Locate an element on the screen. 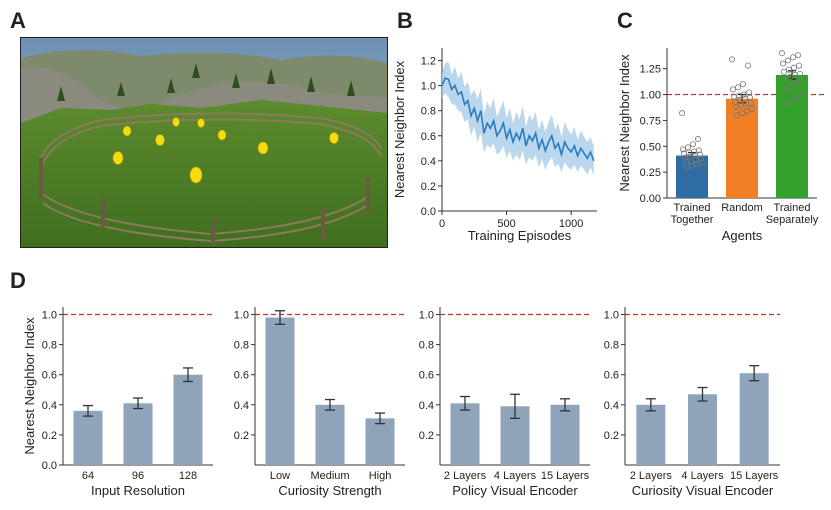 The image size is (831, 510). x-tick-label: 128 is located at coordinates (188, 476).